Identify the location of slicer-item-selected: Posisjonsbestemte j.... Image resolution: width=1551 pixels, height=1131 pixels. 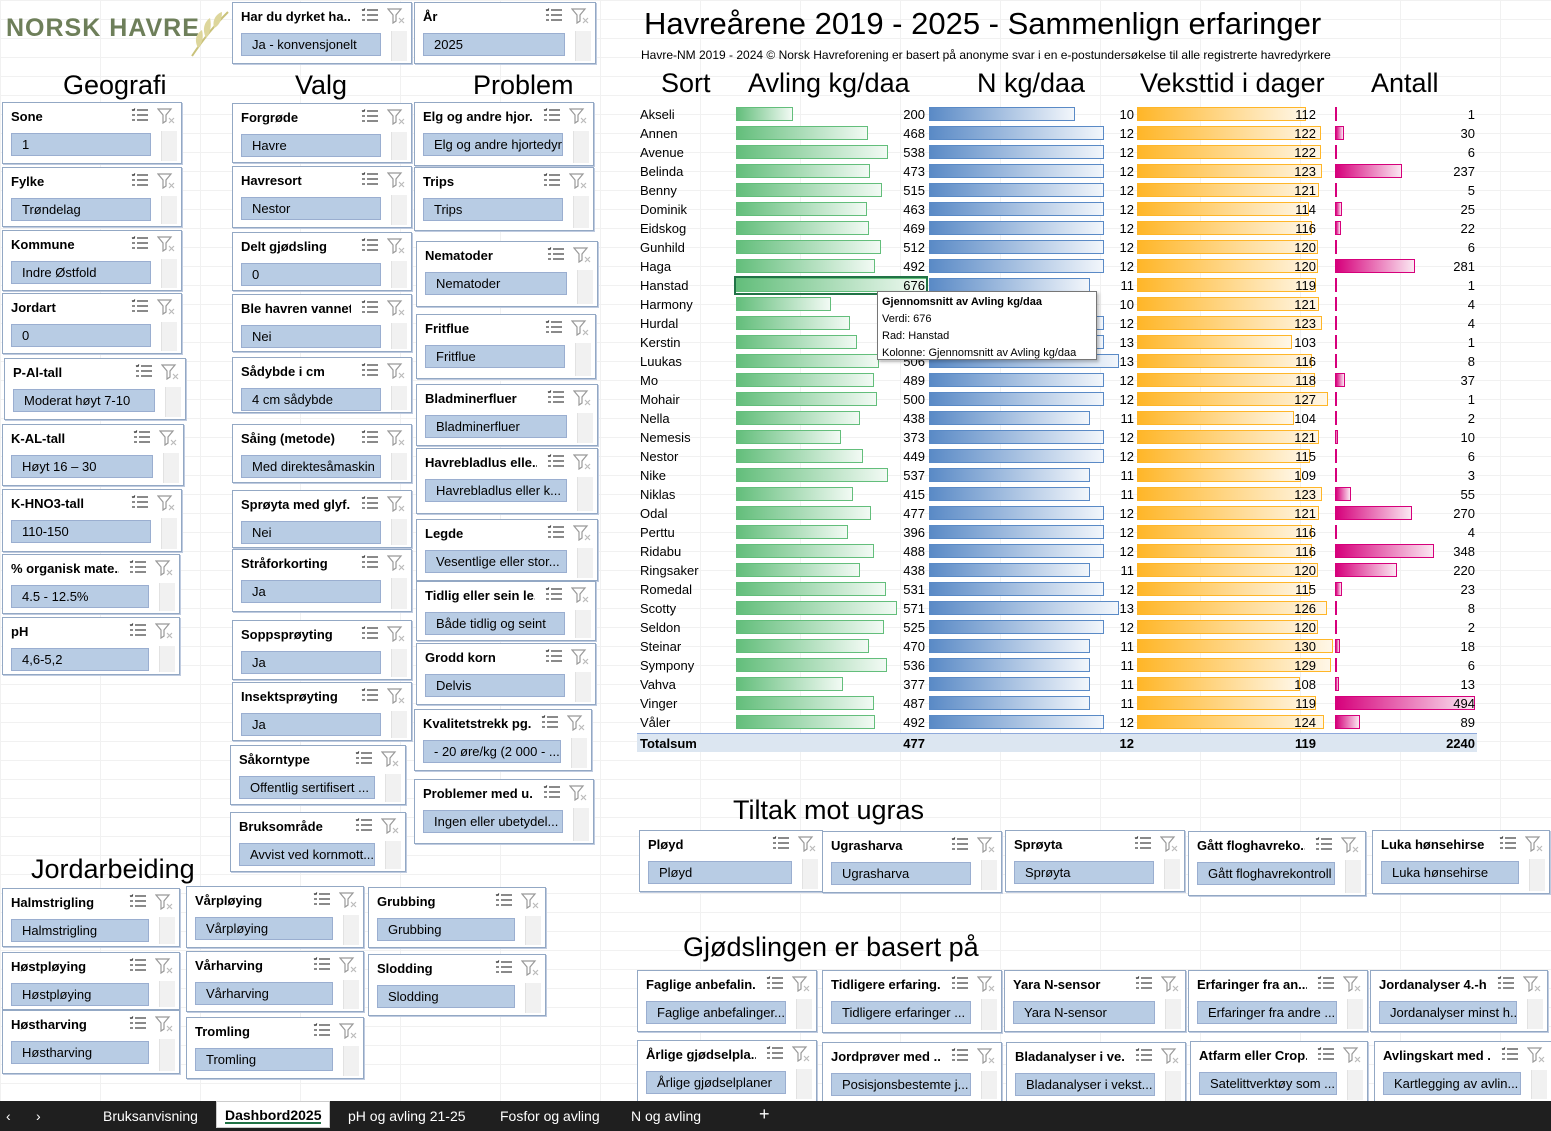
(901, 1084).